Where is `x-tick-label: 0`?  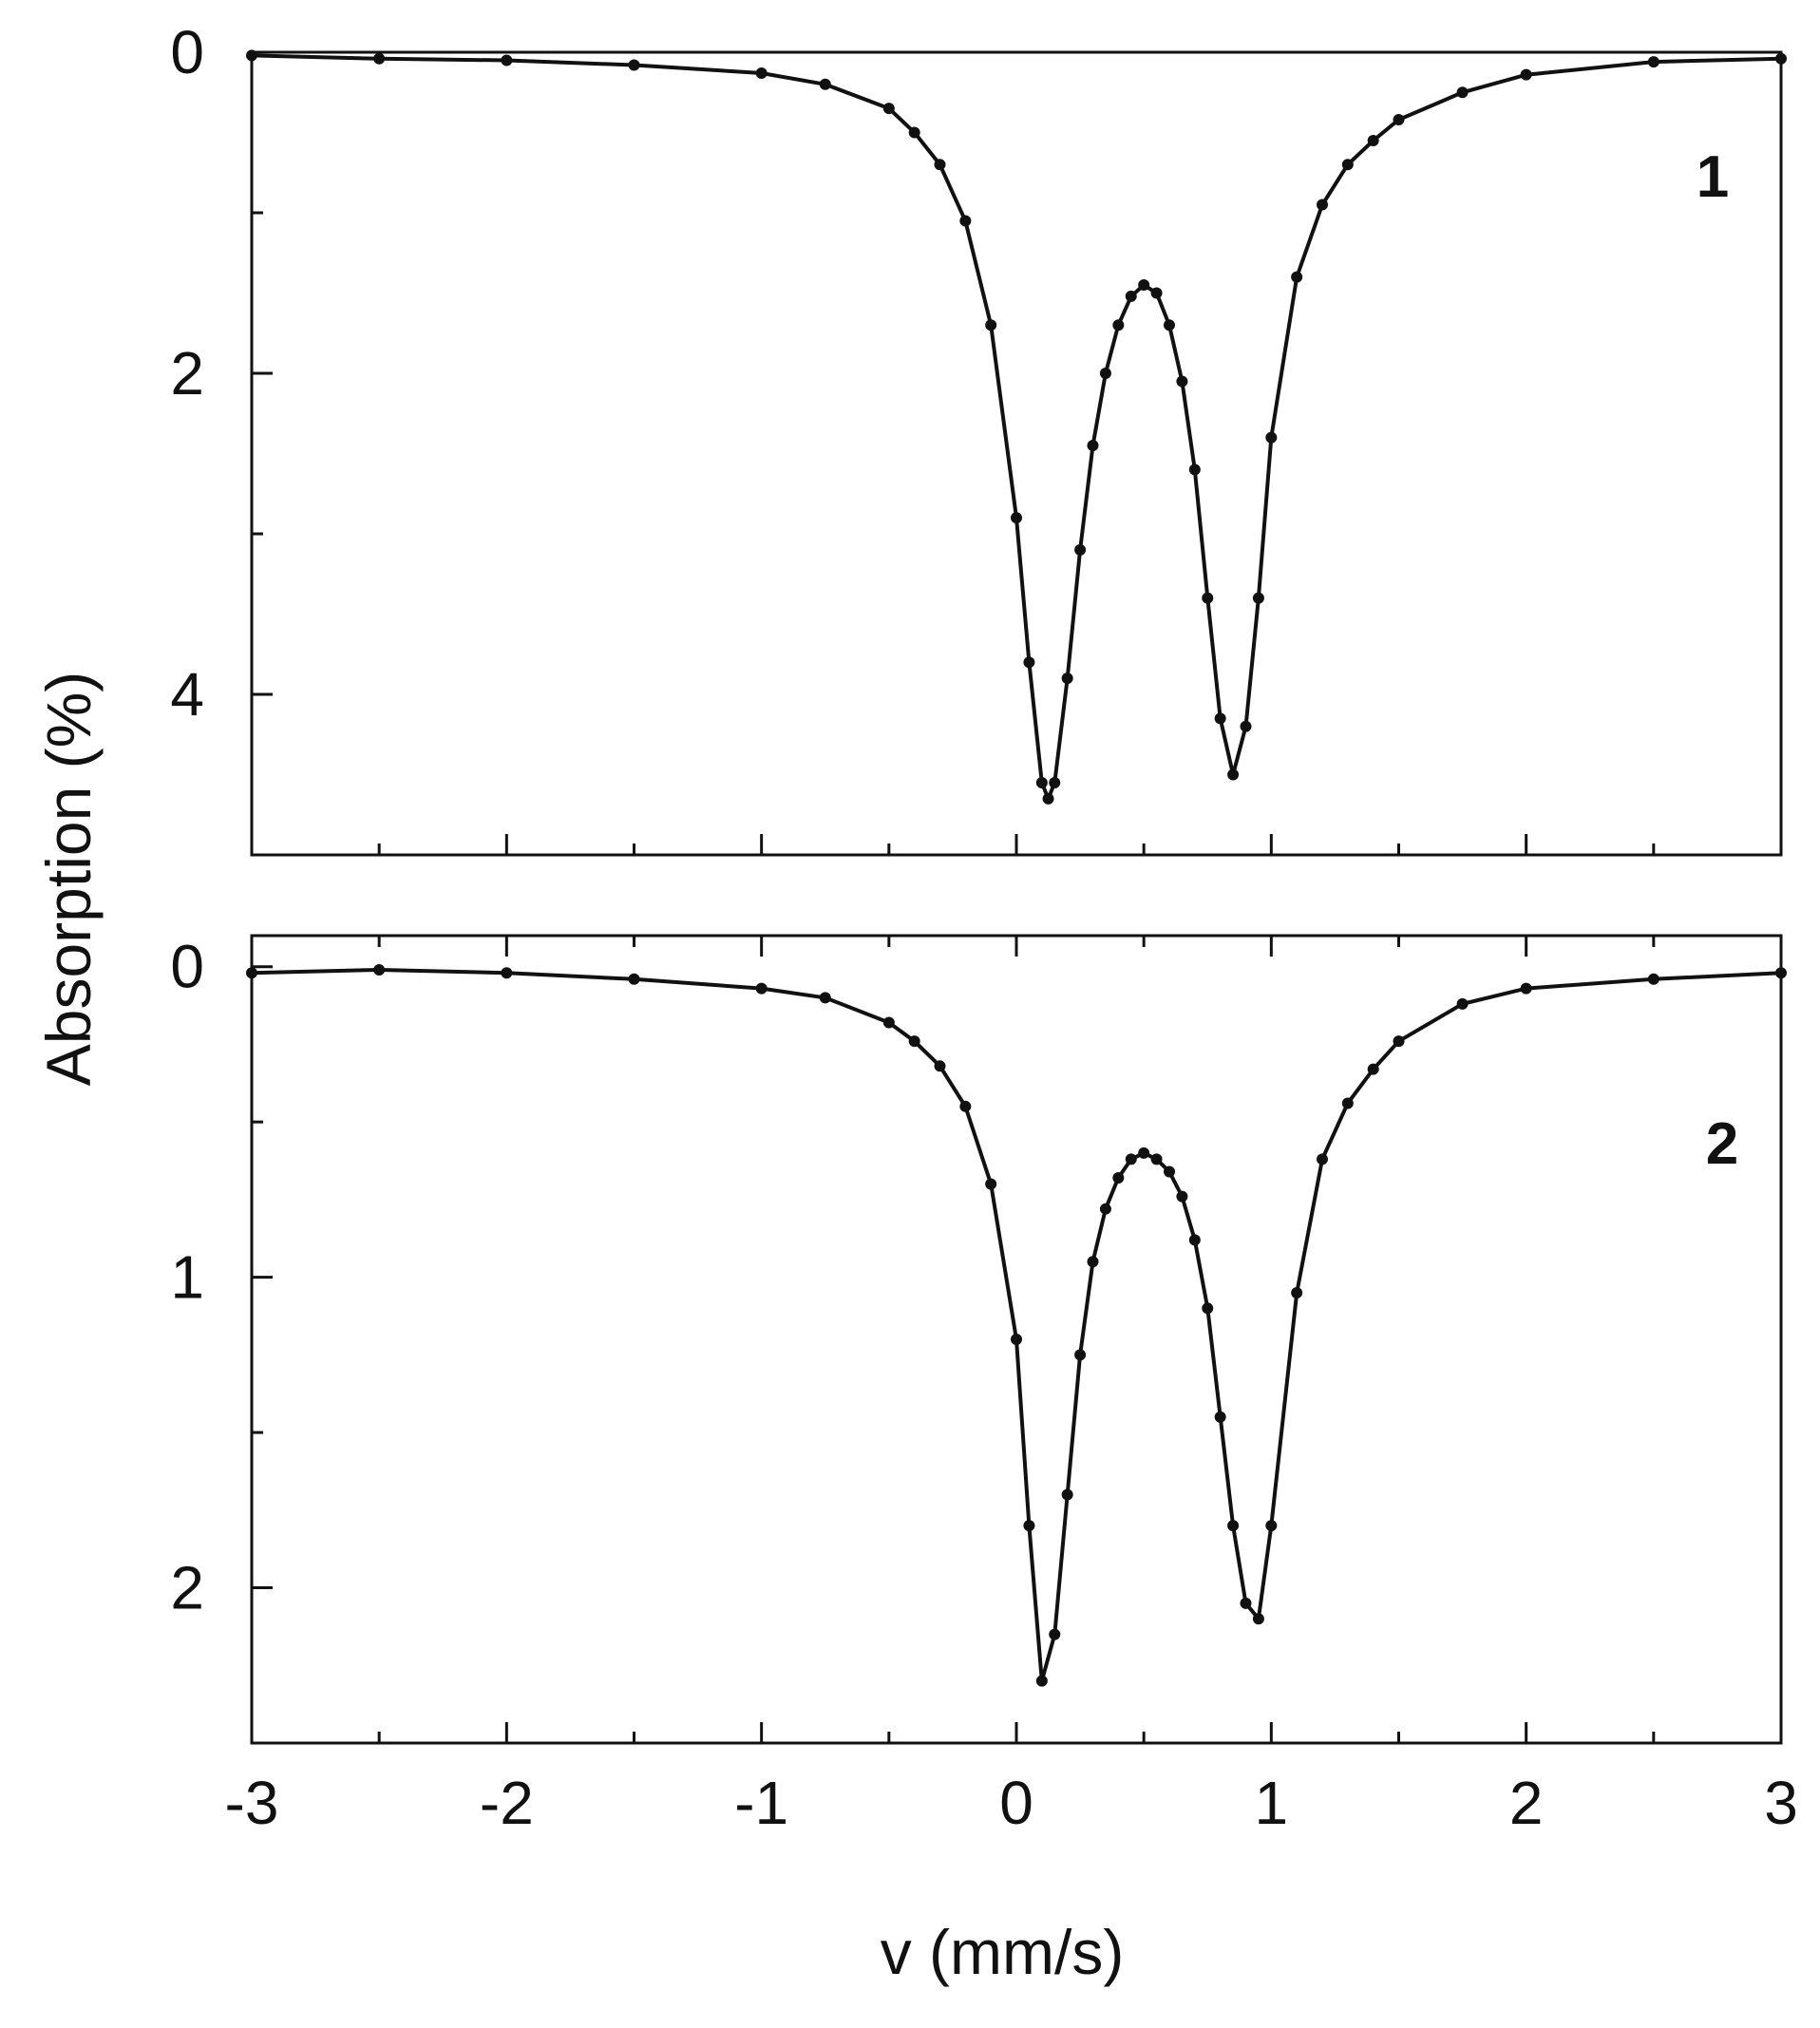
x-tick-label: 0 is located at coordinates (1016, 1803).